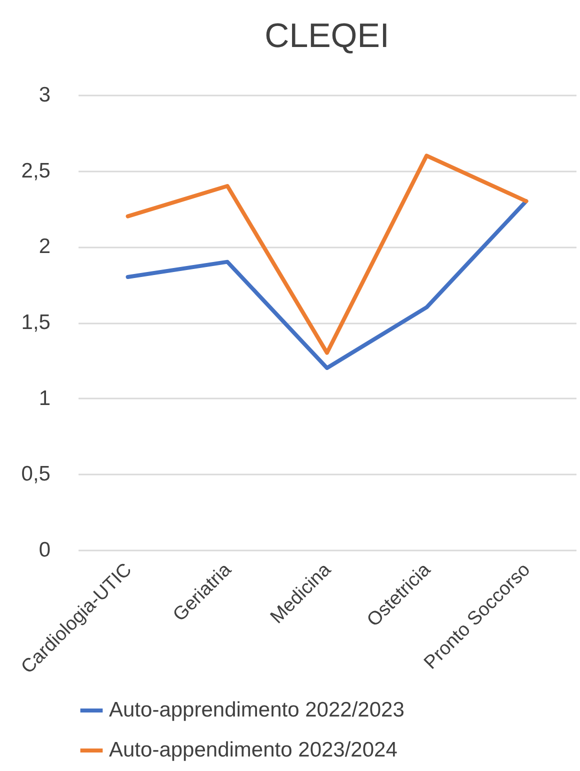 The height and width of the screenshot is (771, 580). I want to click on legend-label: Auto-apprendimento 2022/2023, so click(256, 710).